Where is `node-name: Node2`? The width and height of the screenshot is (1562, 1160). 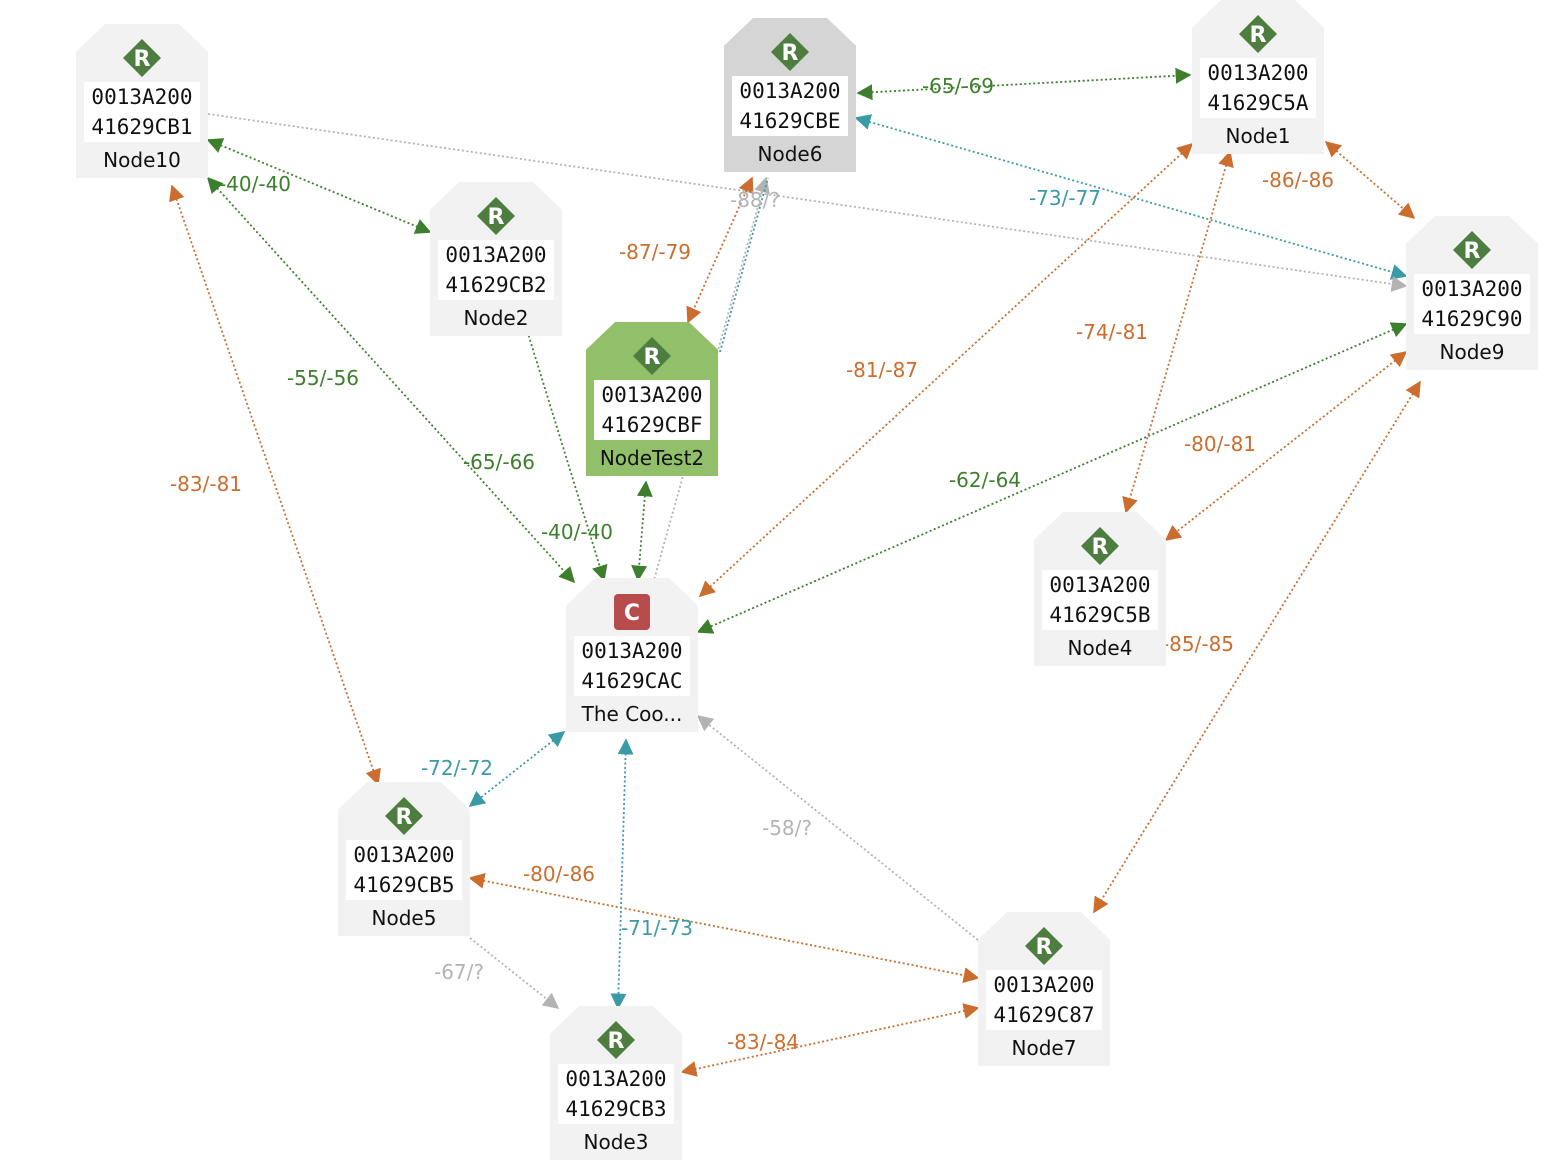 node-name: Node2 is located at coordinates (496, 318).